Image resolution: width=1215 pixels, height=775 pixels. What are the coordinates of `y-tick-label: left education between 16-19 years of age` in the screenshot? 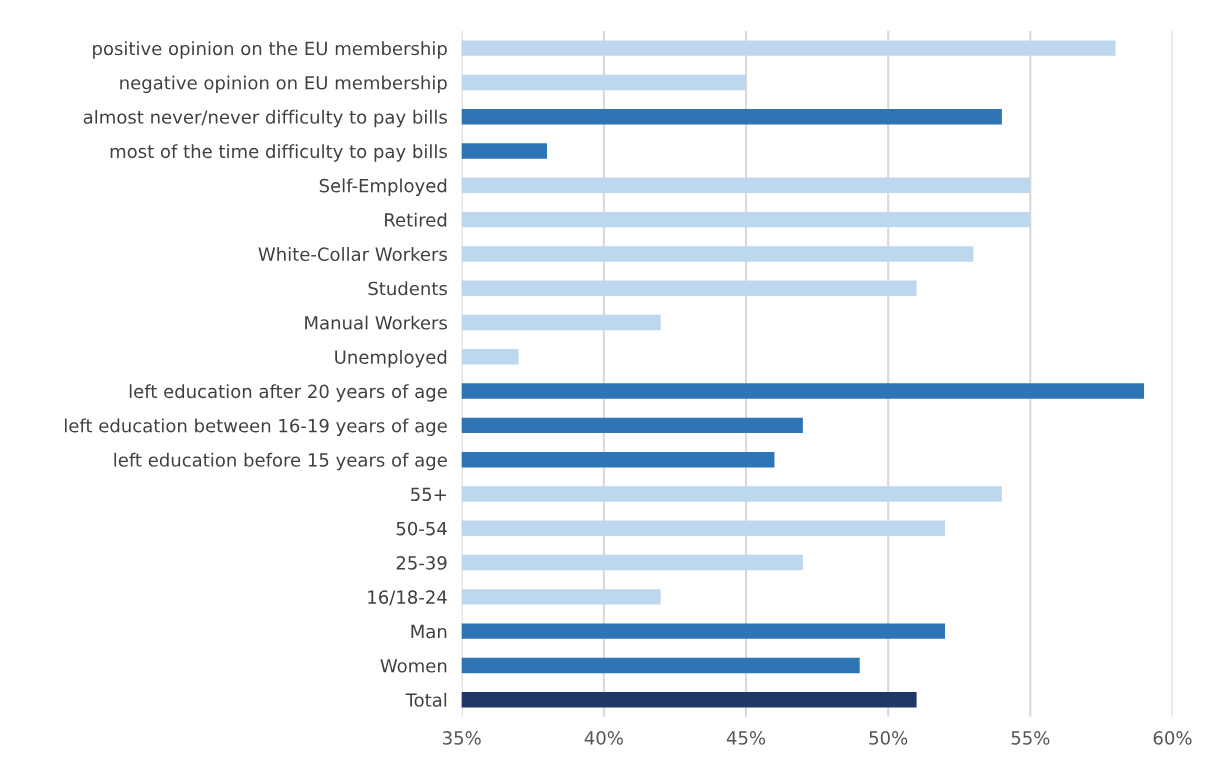 It's located at (255, 427).